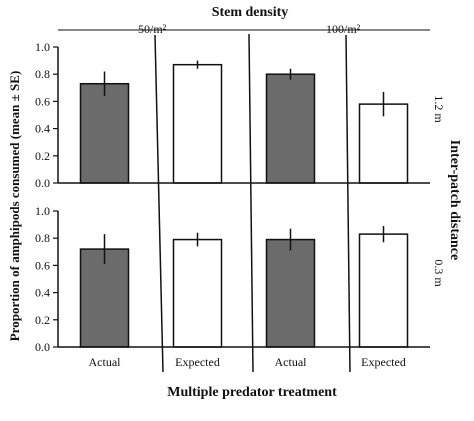  What do you see at coordinates (439, 109) in the screenshot?
I see `row-group-label: 1.2 m` at bounding box center [439, 109].